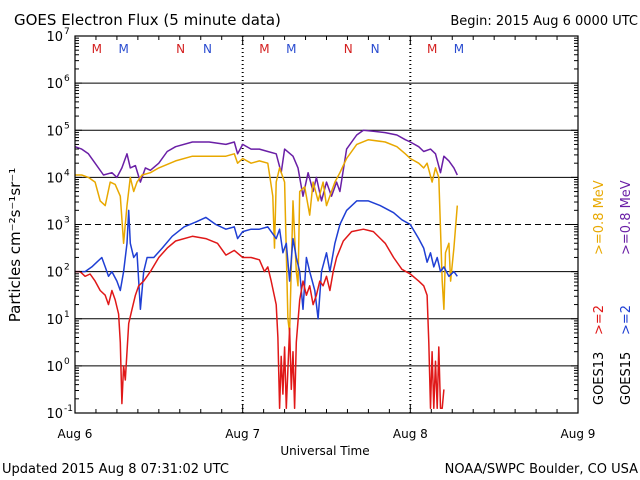  Describe the element at coordinates (67, 362) in the screenshot. I see `y-tick-exponent: 0` at that location.